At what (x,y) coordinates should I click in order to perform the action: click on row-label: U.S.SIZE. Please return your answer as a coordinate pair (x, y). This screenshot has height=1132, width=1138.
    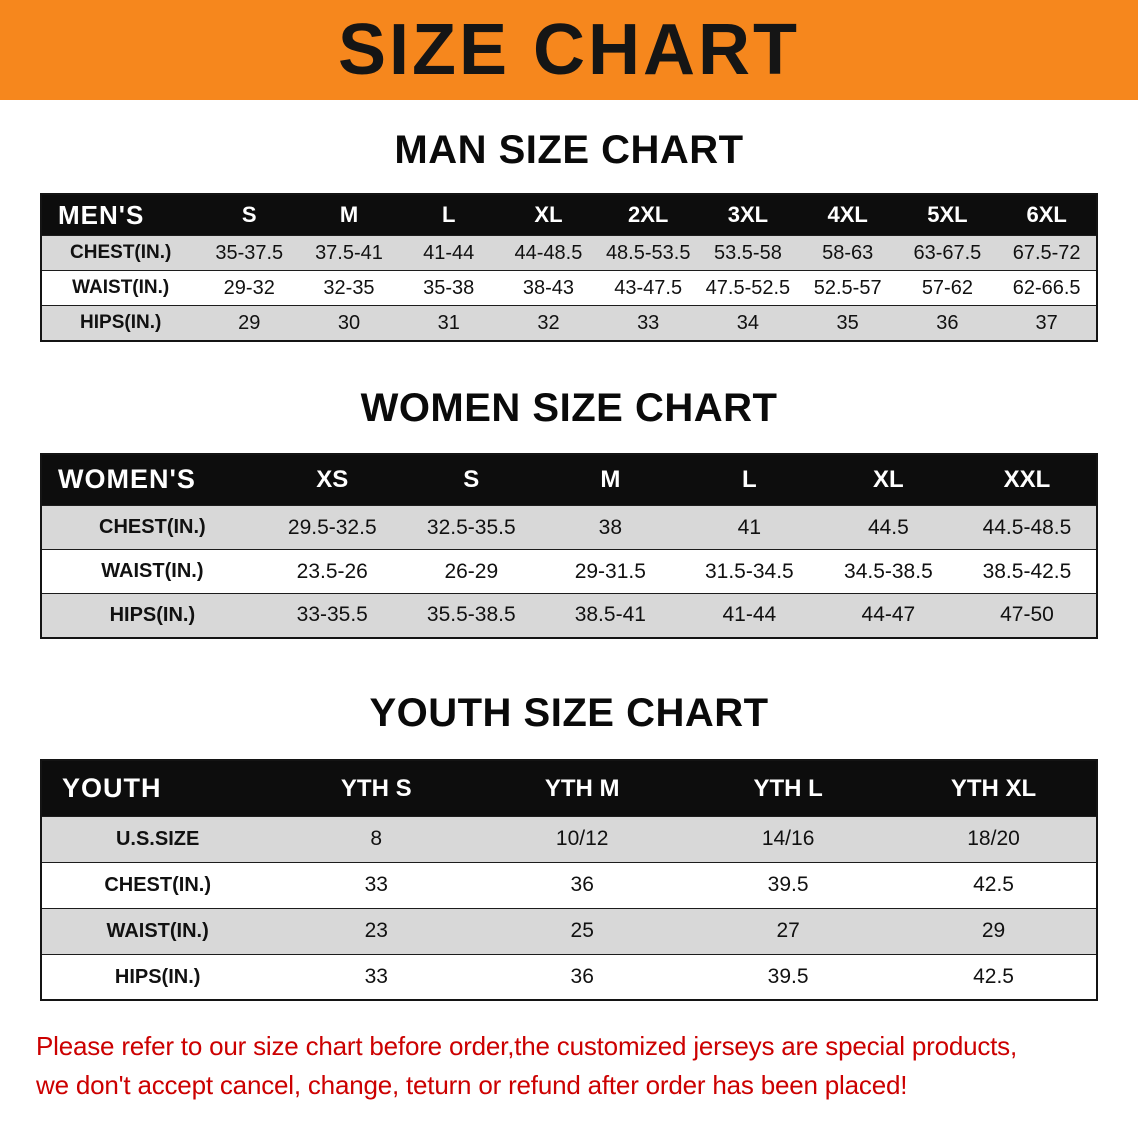
    Looking at the image, I should click on (157, 838).